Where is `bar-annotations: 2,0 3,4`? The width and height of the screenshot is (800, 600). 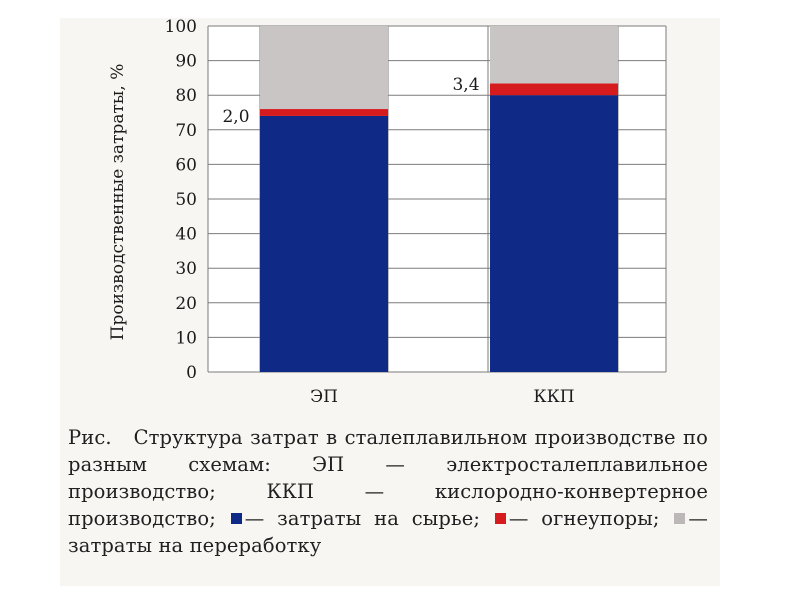
bar-annotations: 2,0 3,4 is located at coordinates (350, 101).